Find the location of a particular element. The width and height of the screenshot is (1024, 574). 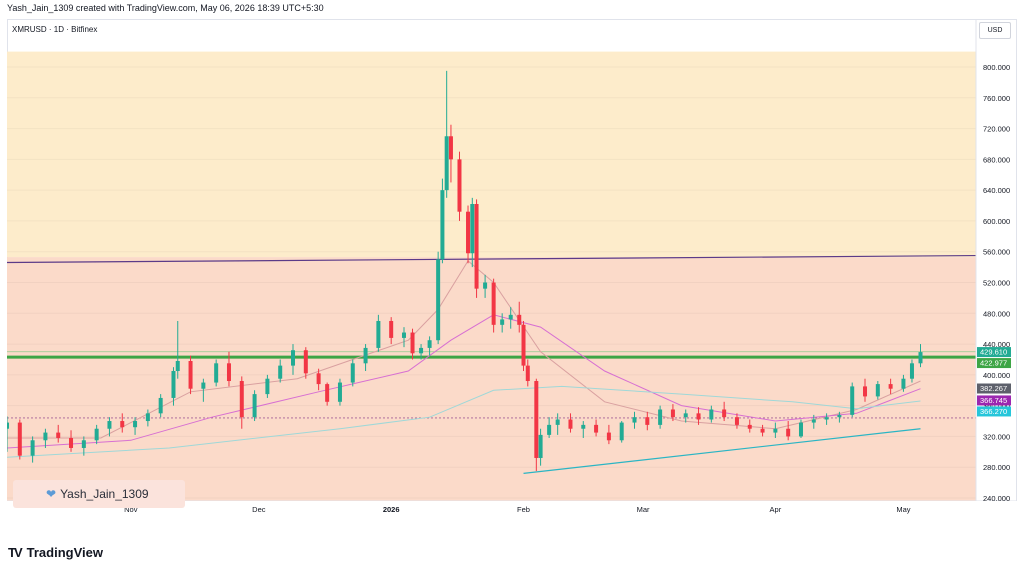

price-tick-label: 400.000 is located at coordinates (996, 375).